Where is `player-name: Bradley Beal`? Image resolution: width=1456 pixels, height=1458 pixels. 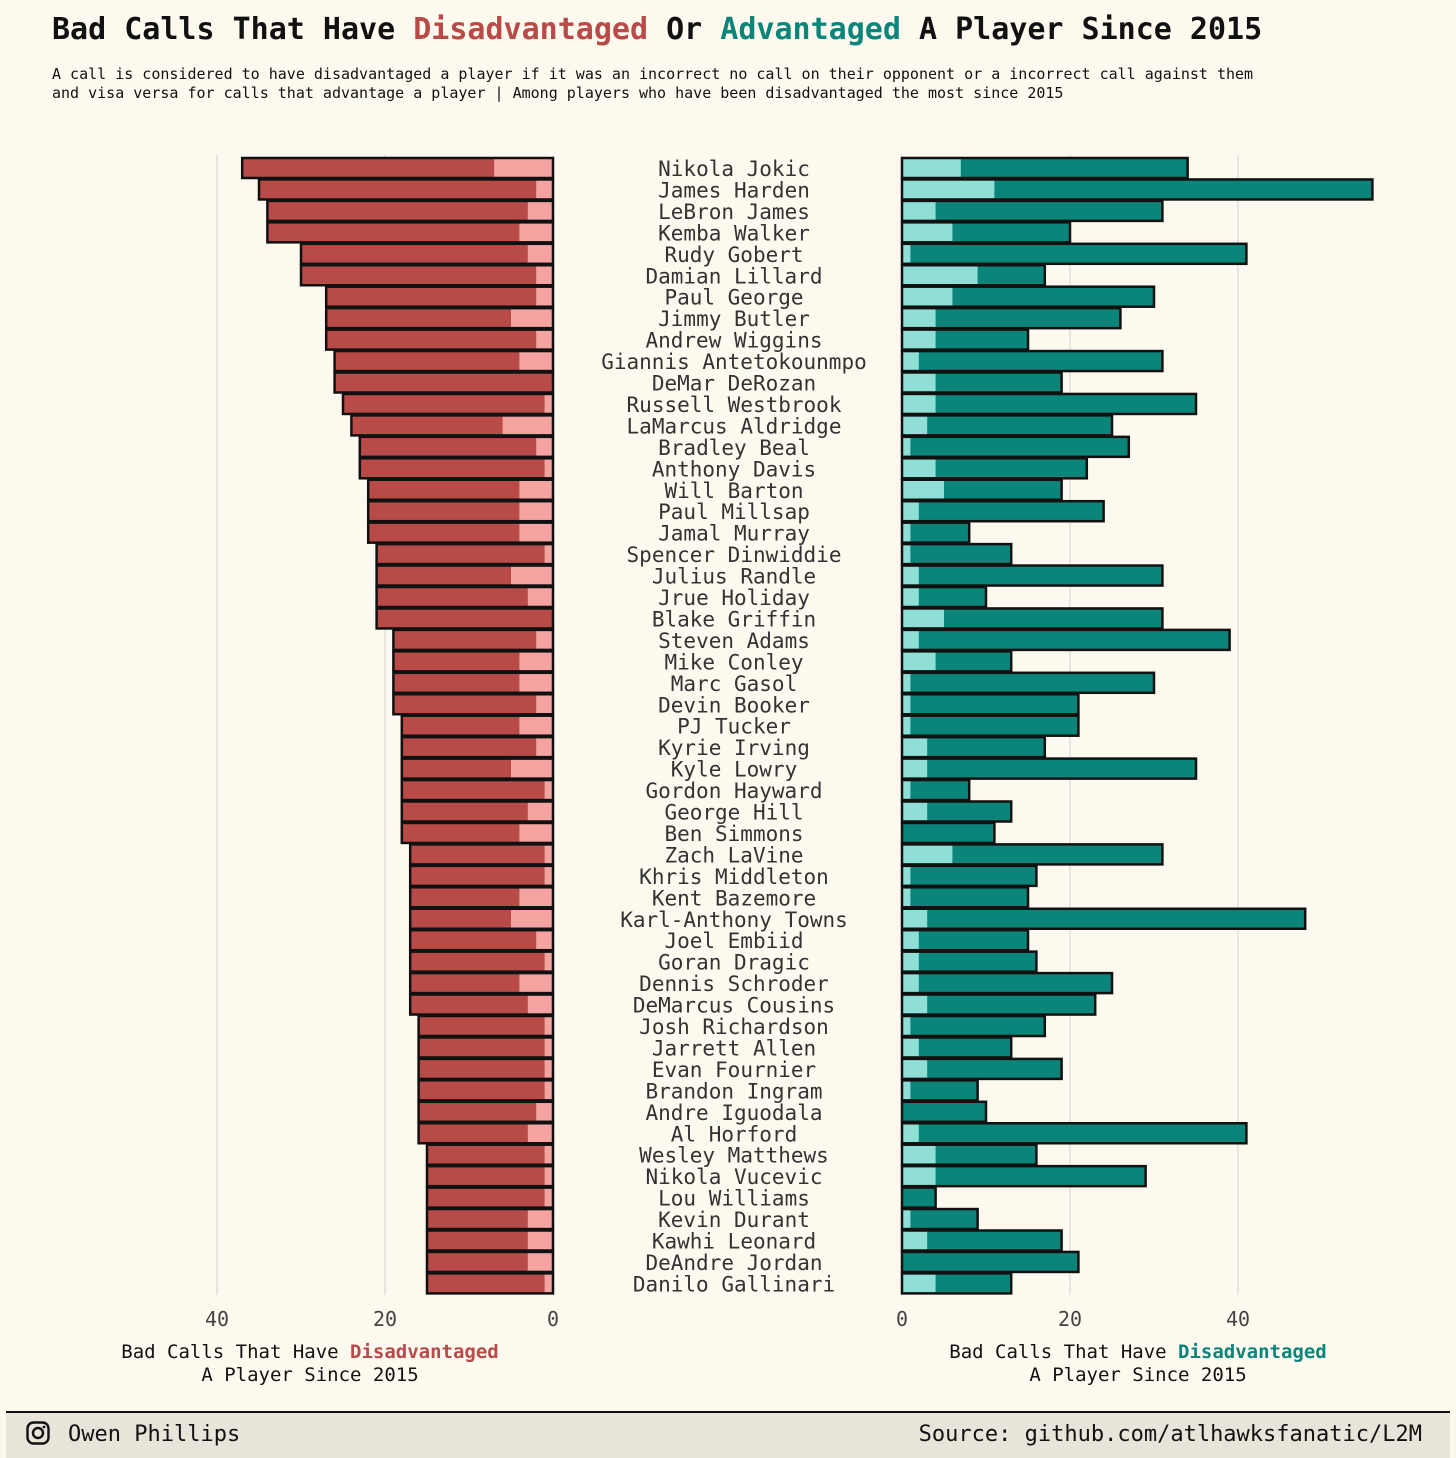 player-name: Bradley Beal is located at coordinates (734, 448).